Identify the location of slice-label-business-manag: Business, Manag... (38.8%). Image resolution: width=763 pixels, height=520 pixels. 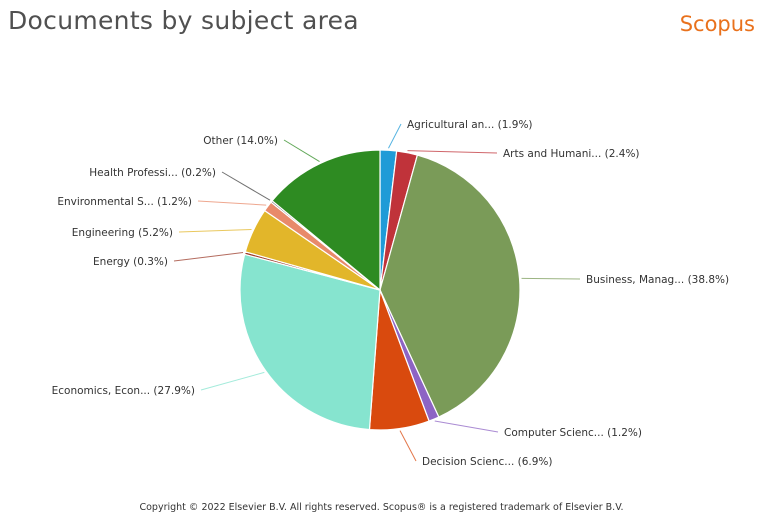
(657, 280).